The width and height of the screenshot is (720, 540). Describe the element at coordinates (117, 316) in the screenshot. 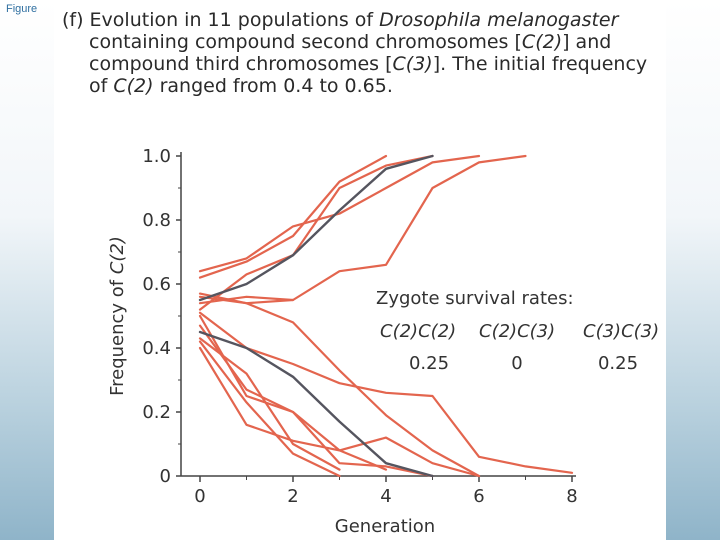

I see `y-axis-label: Frequency of C(2)` at that location.